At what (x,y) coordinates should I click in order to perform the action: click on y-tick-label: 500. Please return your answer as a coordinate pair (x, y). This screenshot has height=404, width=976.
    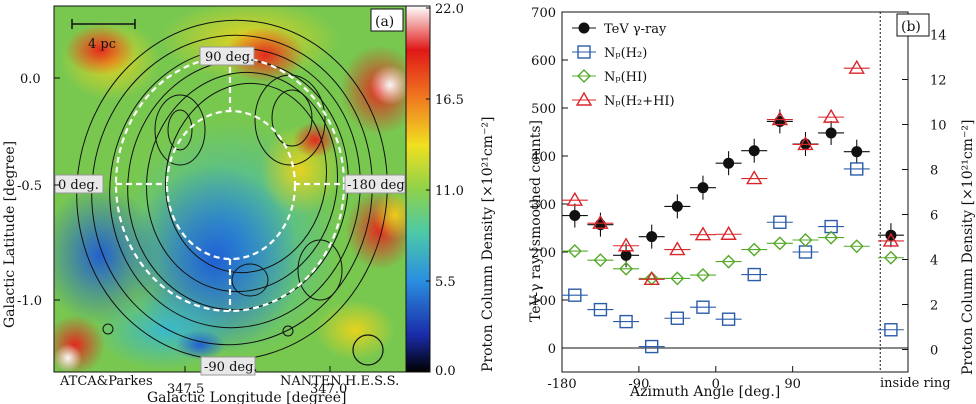
    Looking at the image, I should click on (543, 109).